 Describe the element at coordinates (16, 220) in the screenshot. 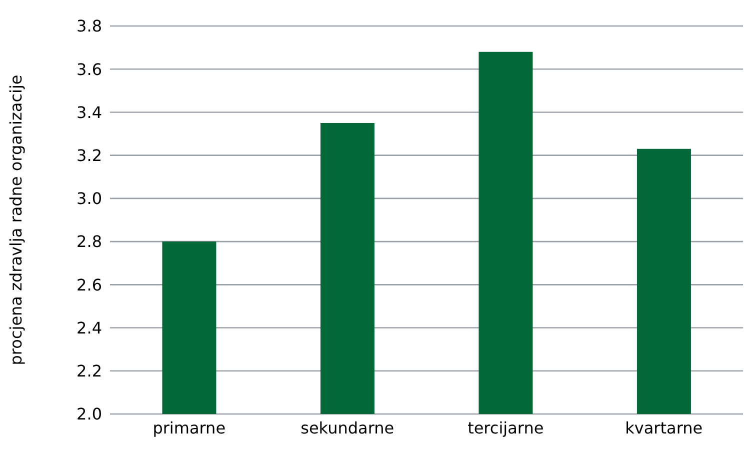

I see `y-axis-title: procjena zdravlja radne organizacije` at that location.